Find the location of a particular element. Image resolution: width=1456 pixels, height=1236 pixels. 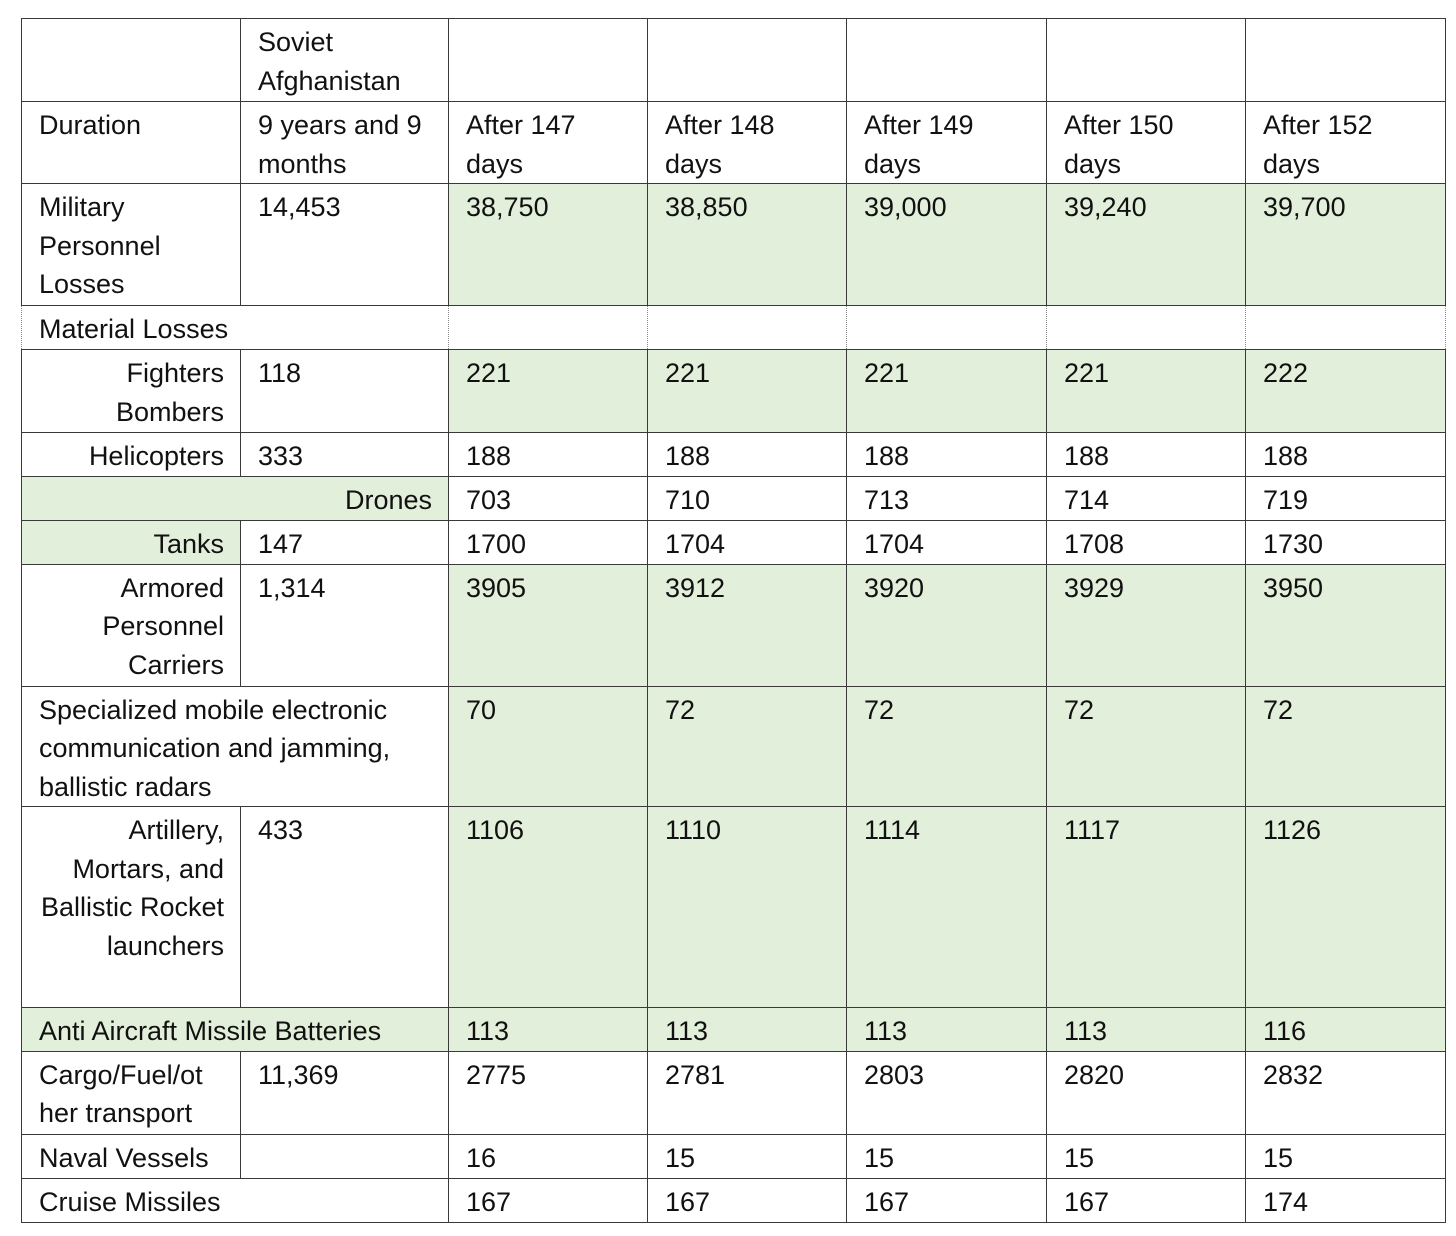

table-cell: 39,700 is located at coordinates (1345, 244).